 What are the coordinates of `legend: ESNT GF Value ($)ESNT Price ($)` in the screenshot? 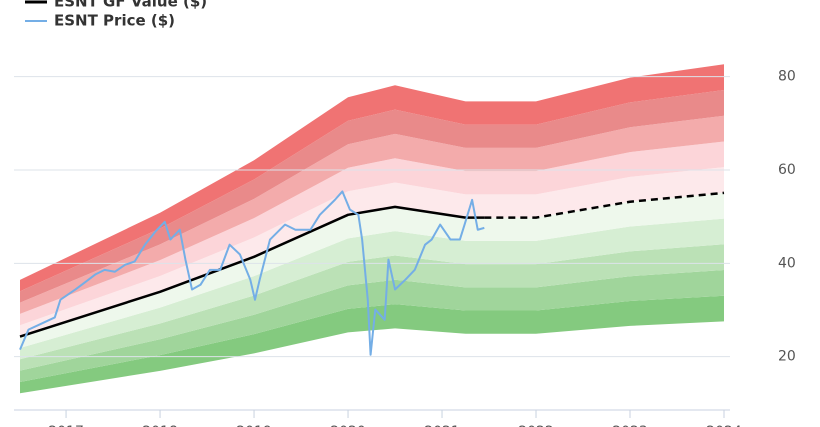 It's located at (116, 15).